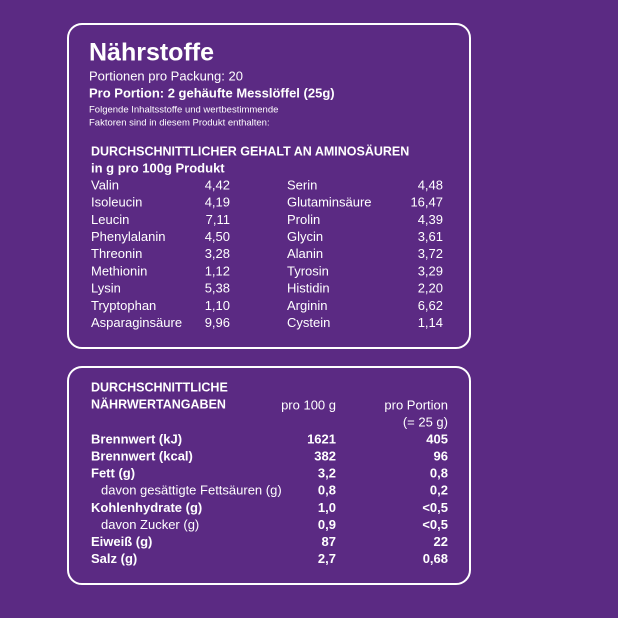 The width and height of the screenshot is (618, 618). What do you see at coordinates (430, 322) in the screenshot?
I see `amino-value: 1,14` at bounding box center [430, 322].